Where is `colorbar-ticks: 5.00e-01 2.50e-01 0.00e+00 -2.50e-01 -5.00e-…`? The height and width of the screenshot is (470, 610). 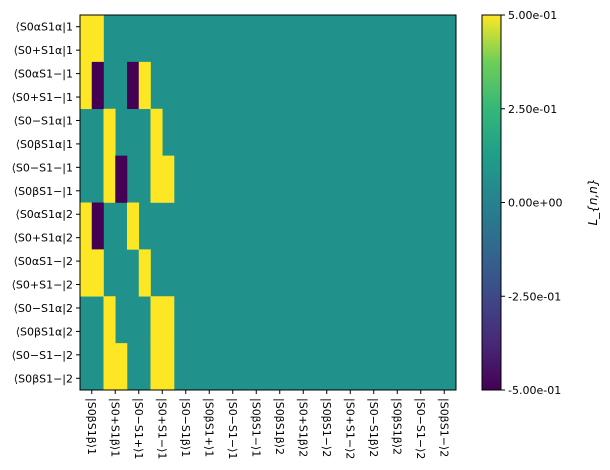 colorbar-ticks: 5.00e-01 2.50e-01 0.00e+00 -2.50e-01 -5.00e-… is located at coordinates (531, 203).